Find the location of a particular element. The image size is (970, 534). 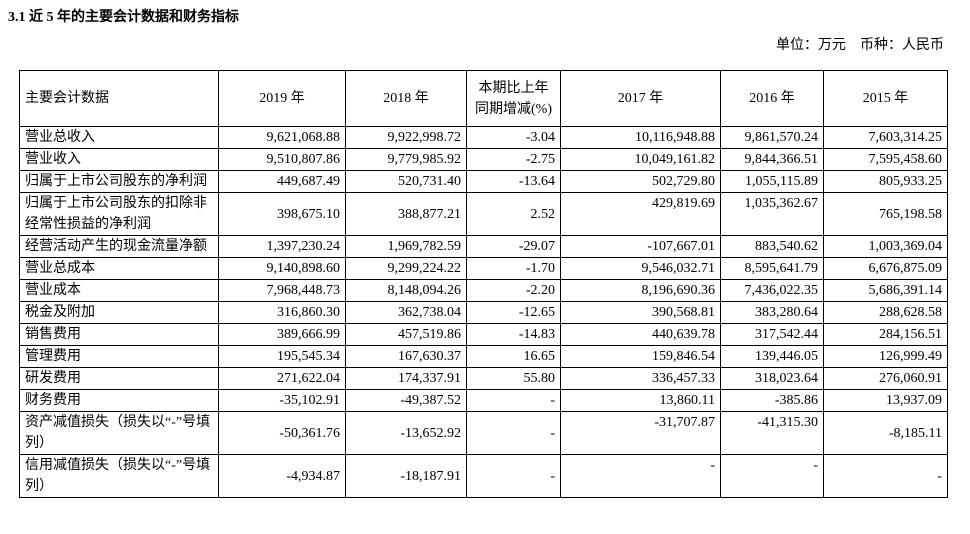

row-label: 管理费用 is located at coordinates (119, 356).